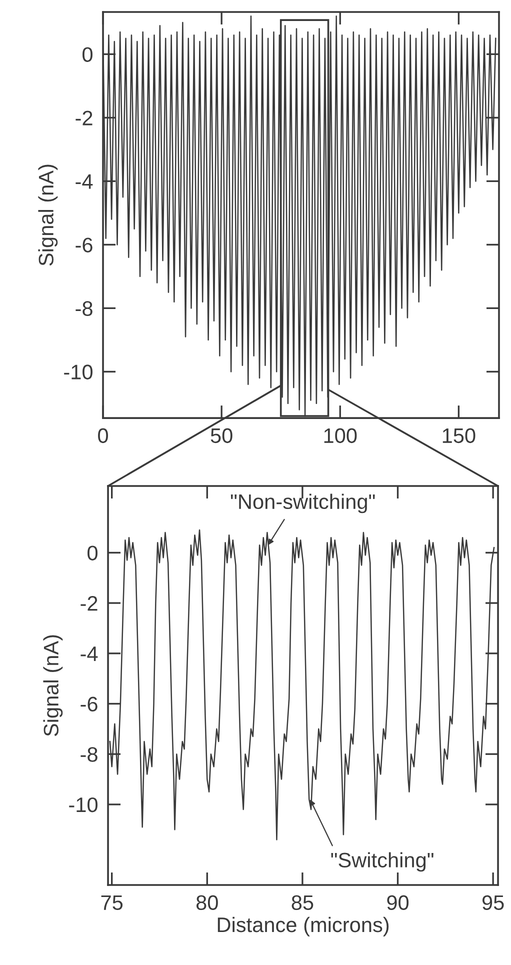  What do you see at coordinates (303, 902) in the screenshot?
I see `x-tick-label: 85` at bounding box center [303, 902].